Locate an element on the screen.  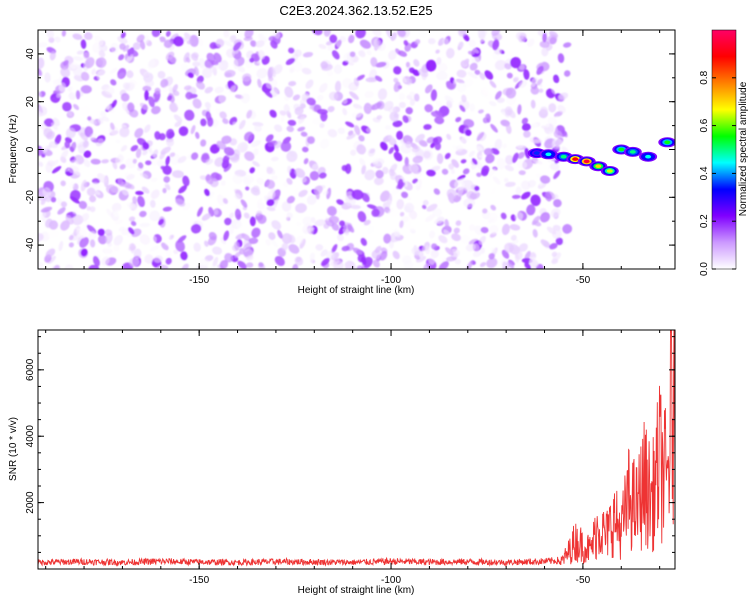
heatmap-signal-ridge is located at coordinates (601, 156).